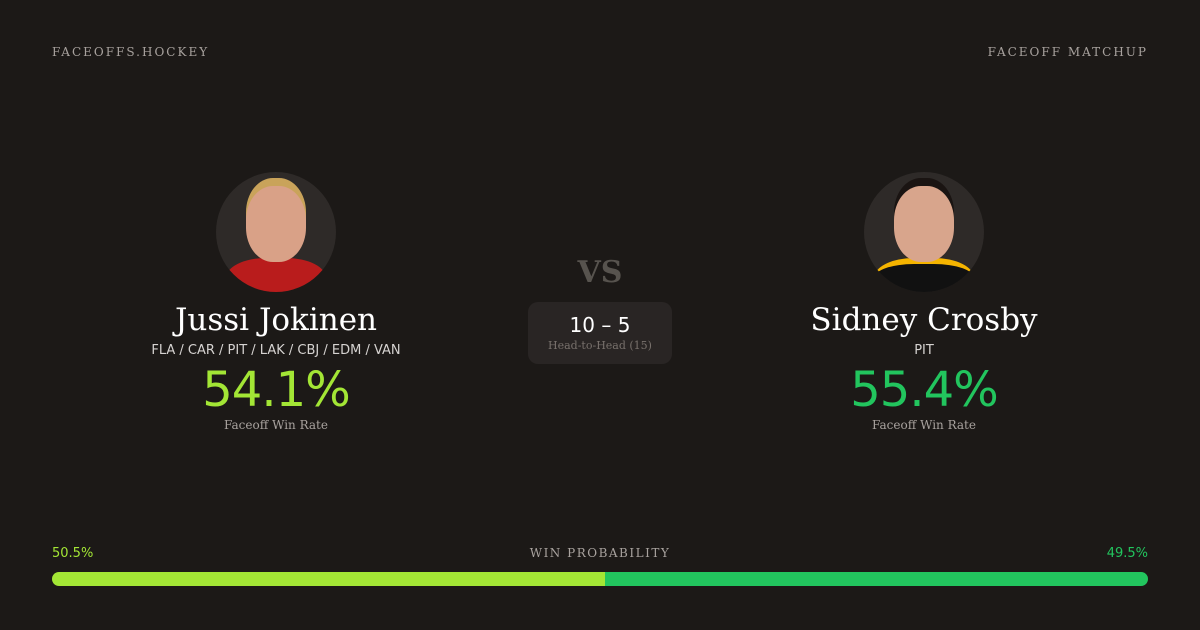 The height and width of the screenshot is (630, 1200). I want to click on win-prob-left-segment, so click(329, 579).